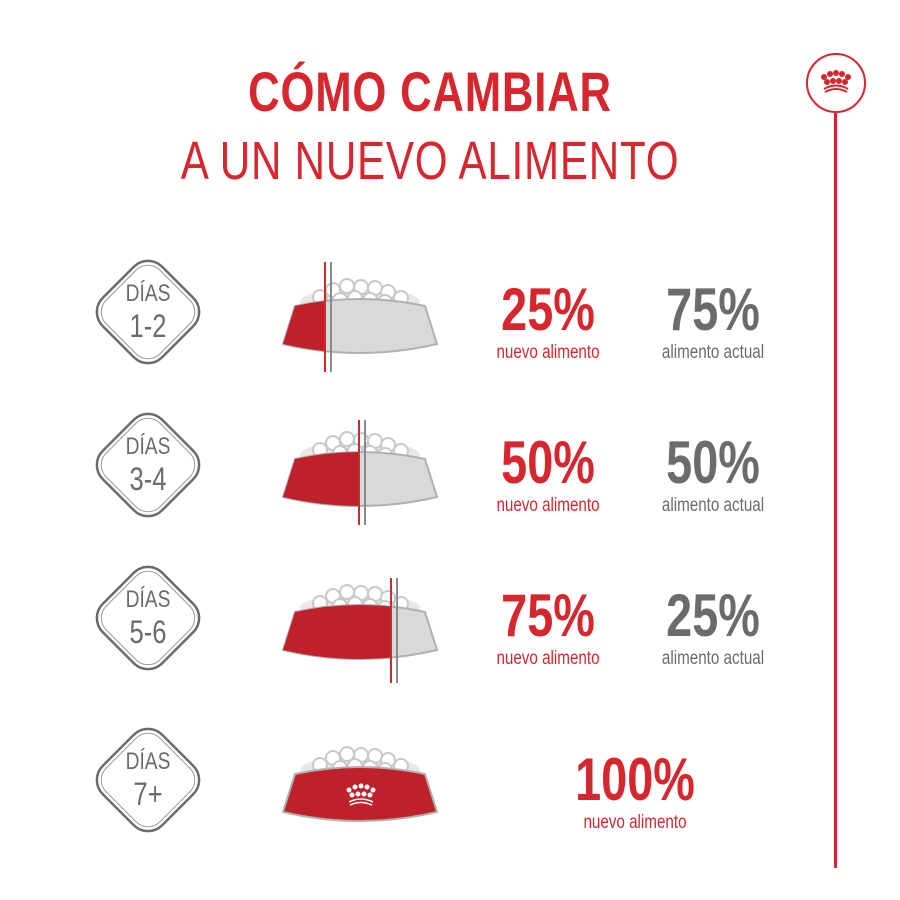 This screenshot has height=900, width=900. I want to click on new-food-stat: 75% nuevo alimento, so click(548, 627).